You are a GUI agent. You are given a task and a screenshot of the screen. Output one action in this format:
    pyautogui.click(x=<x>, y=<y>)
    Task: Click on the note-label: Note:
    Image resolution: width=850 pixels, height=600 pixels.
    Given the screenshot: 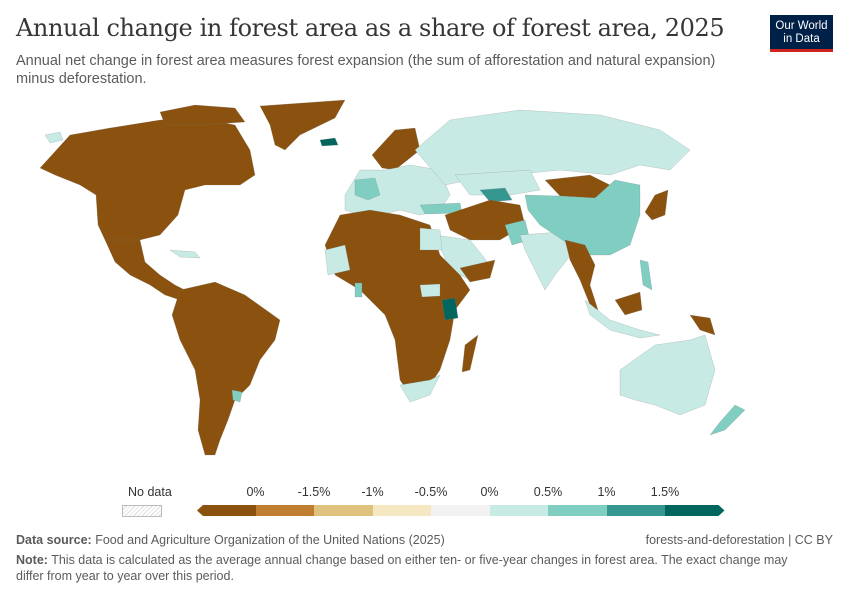 What is the action you would take?
    pyautogui.click(x=32, y=560)
    